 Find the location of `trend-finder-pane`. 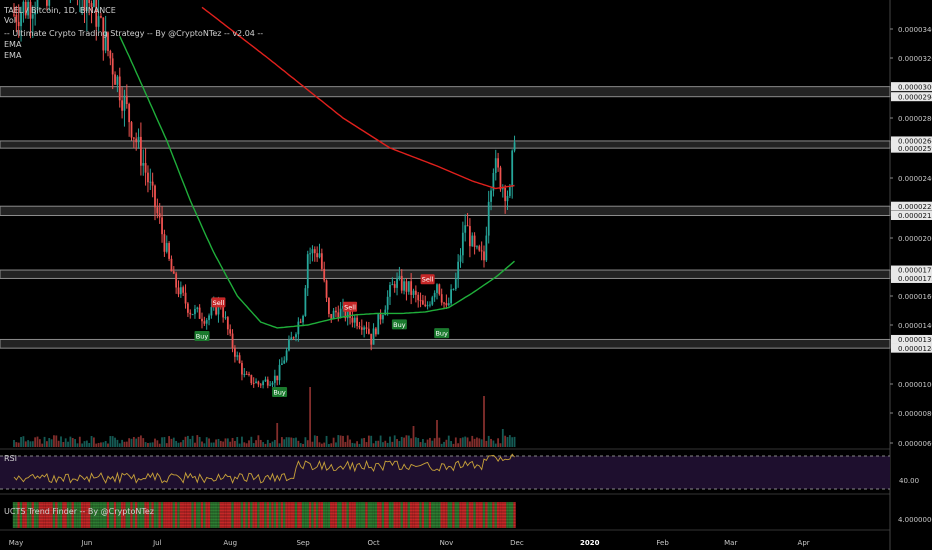

trend-finder-pane is located at coordinates (258, 515).